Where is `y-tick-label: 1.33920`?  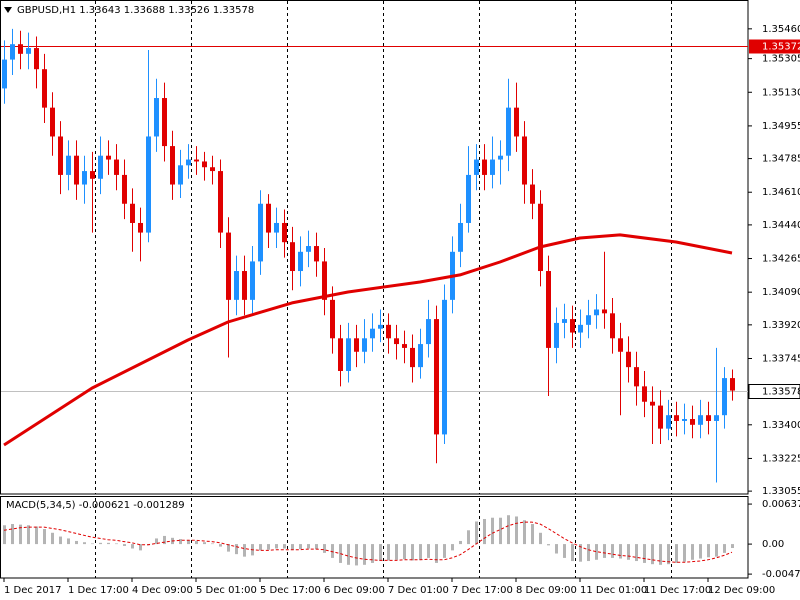
y-tick-label: 1.33920 is located at coordinates (781, 325).